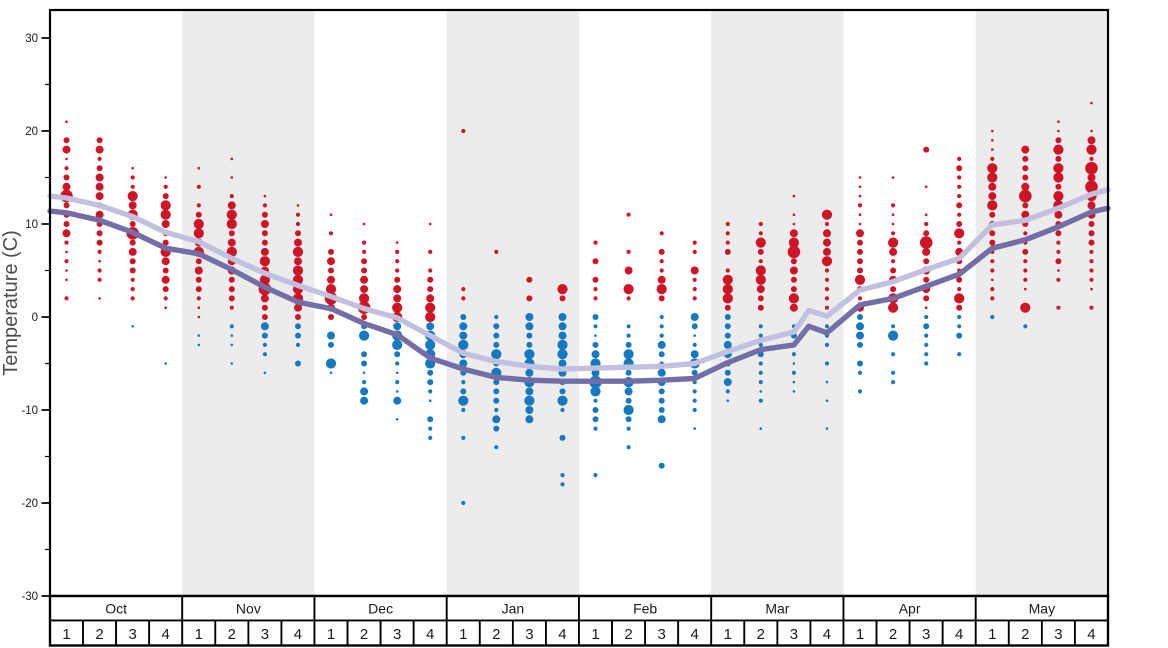 The height and width of the screenshot is (648, 1168). What do you see at coordinates (35, 318) in the screenshot?
I see `y-axis-ticks: 30 20 10 0 -10 -20 -30` at bounding box center [35, 318].